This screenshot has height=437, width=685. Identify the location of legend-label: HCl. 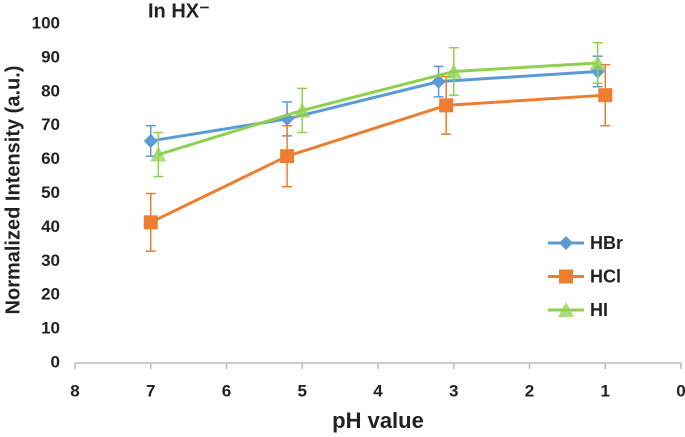
(605, 276).